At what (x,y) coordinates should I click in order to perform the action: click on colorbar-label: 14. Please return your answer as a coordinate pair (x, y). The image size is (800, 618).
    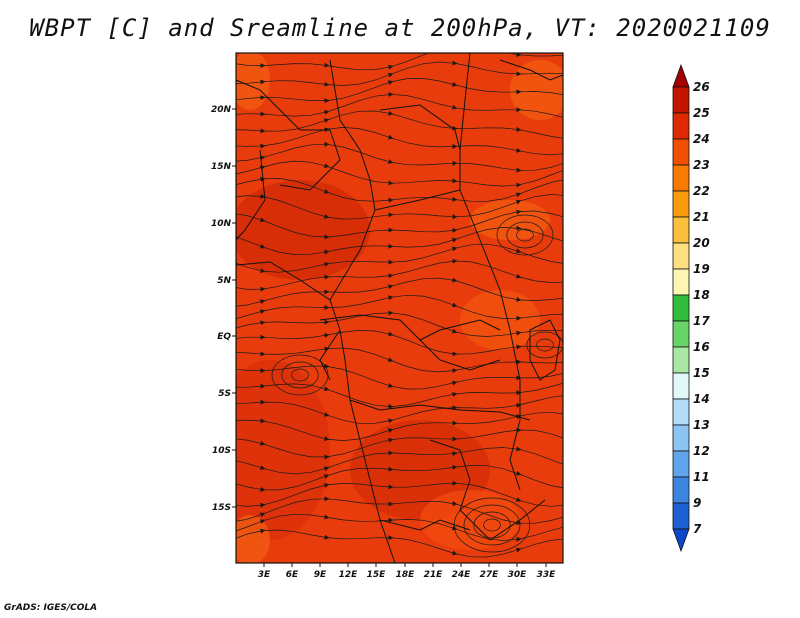
    Looking at the image, I should click on (701, 399).